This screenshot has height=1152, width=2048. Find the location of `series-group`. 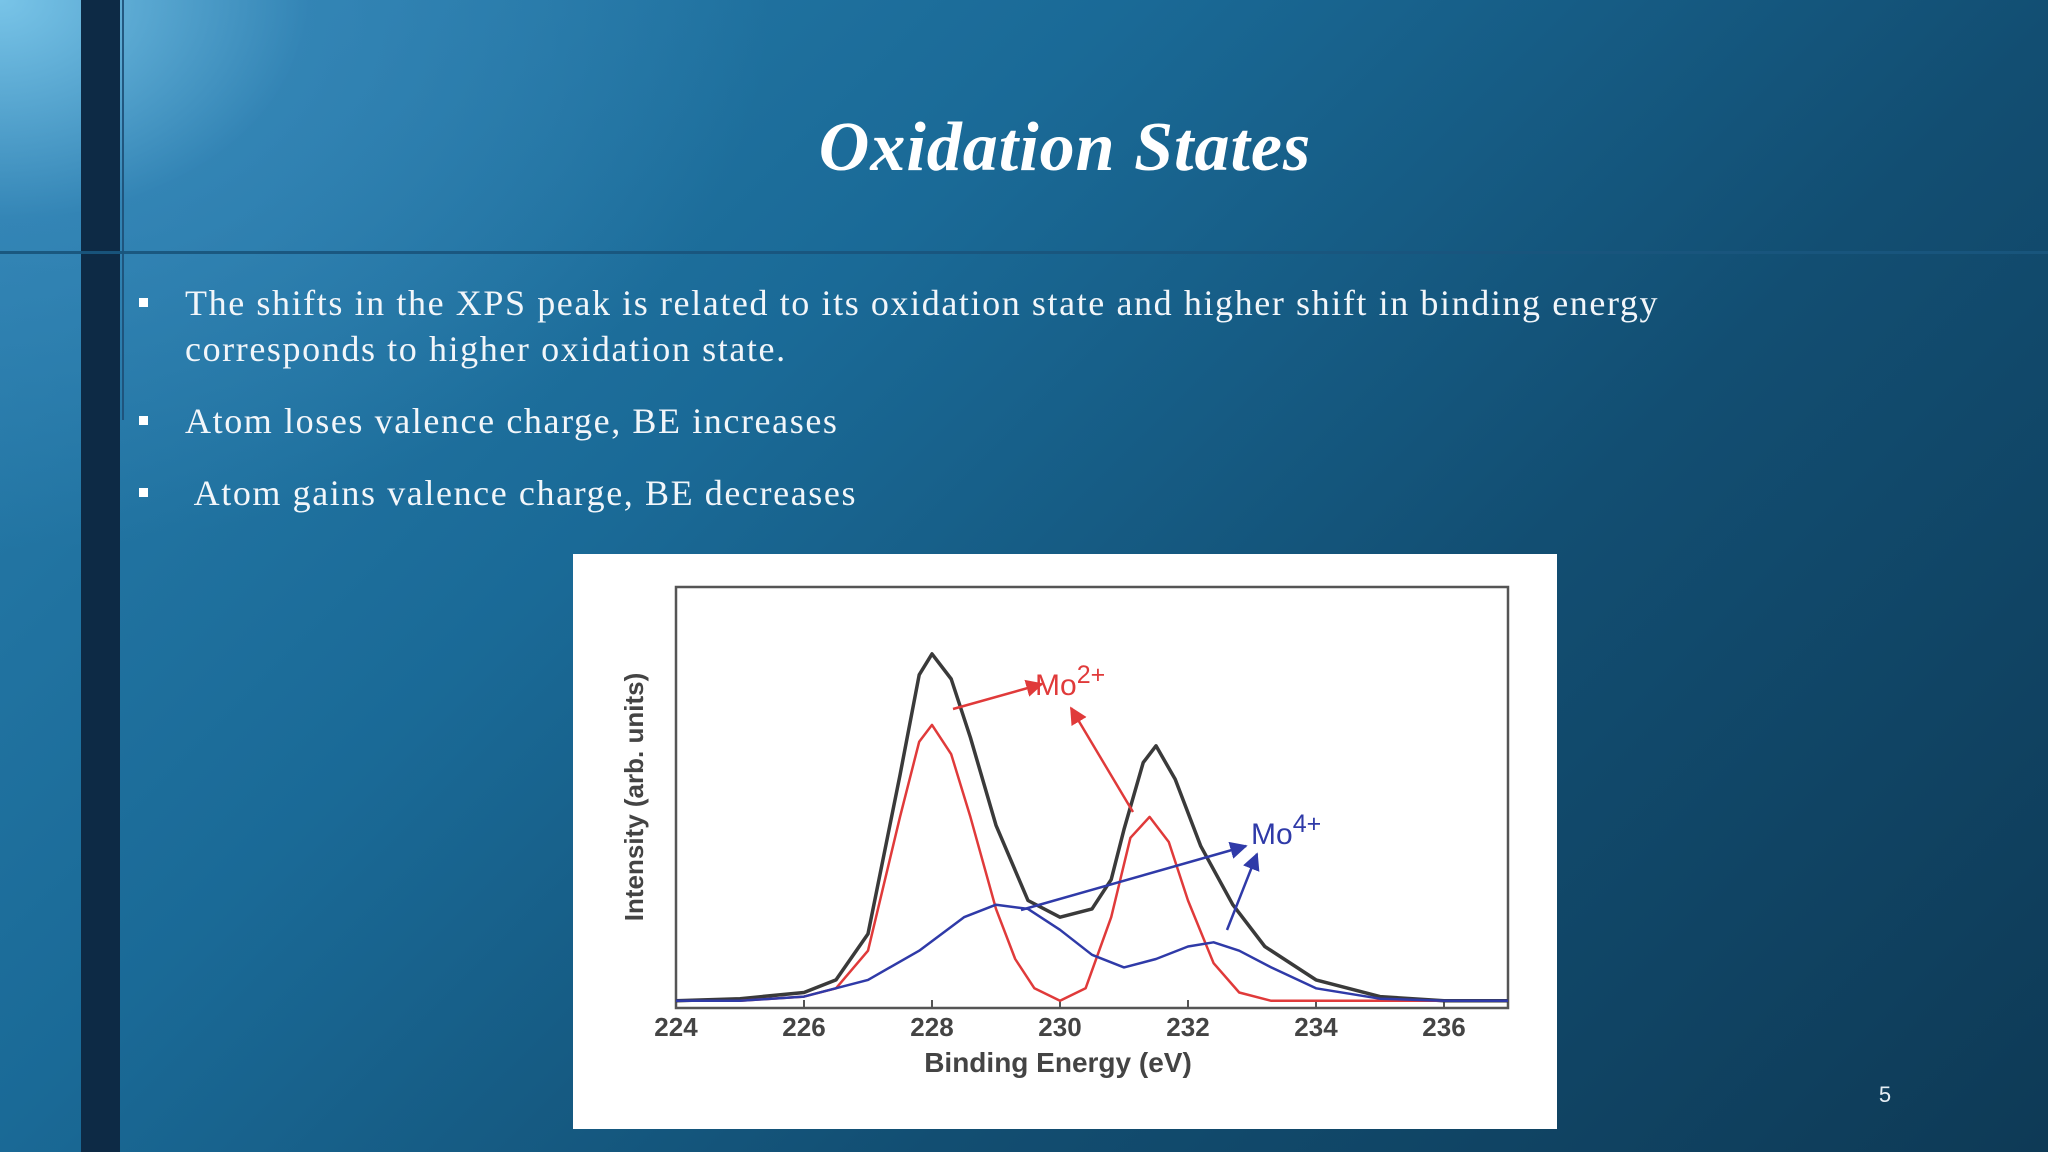

series-group is located at coordinates (1091, 827).